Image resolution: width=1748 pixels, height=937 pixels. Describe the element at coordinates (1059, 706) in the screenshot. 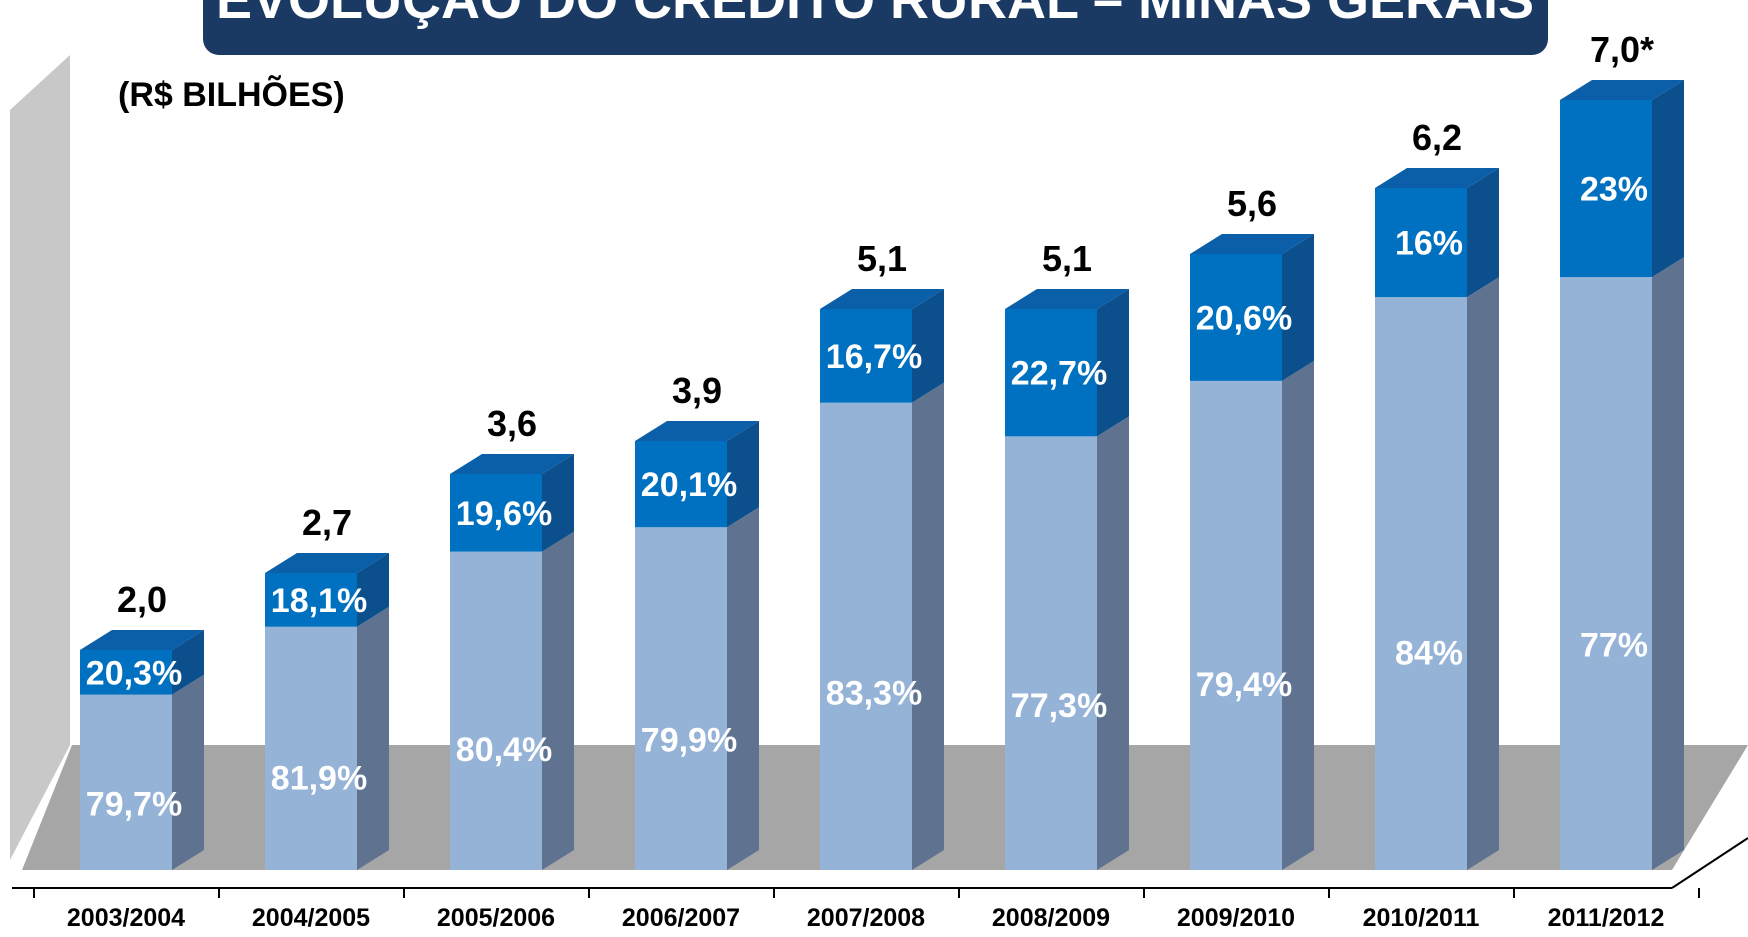

I see `value-label: 77,3%` at that location.